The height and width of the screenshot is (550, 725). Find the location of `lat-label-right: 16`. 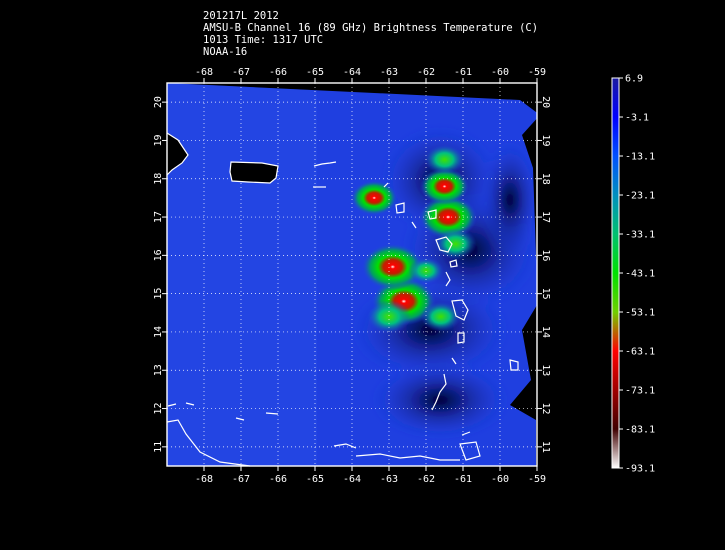

lat-label-right: 16 is located at coordinates (545, 255).